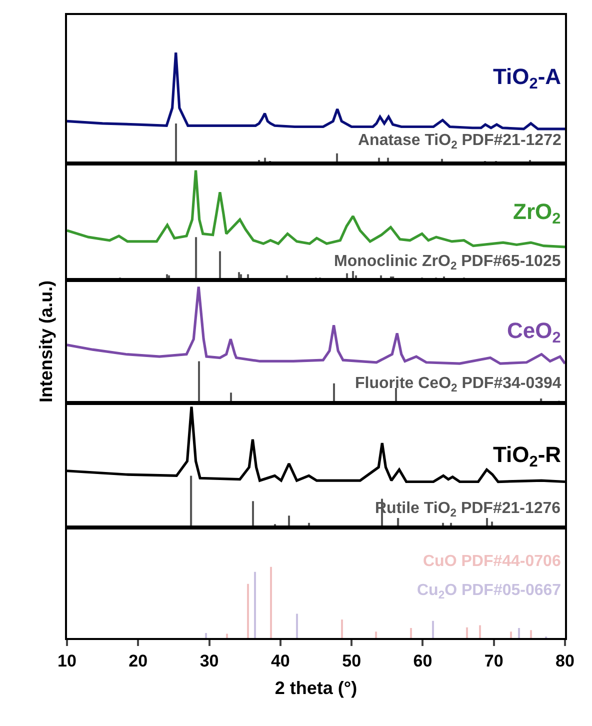 This screenshot has width=592, height=726. Describe the element at coordinates (46, 341) in the screenshot. I see `y-axis-title: Intensity (a.u.)` at that location.